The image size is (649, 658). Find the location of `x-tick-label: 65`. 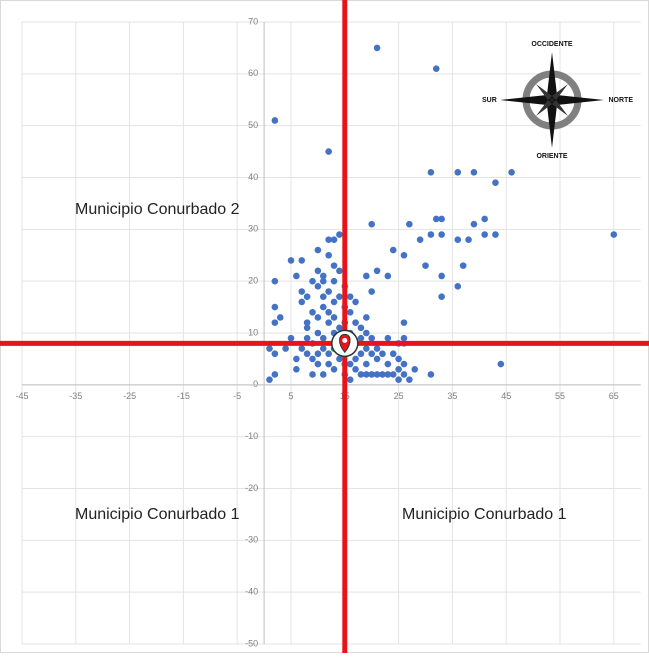

x-tick-label: 65 is located at coordinates (614, 396).